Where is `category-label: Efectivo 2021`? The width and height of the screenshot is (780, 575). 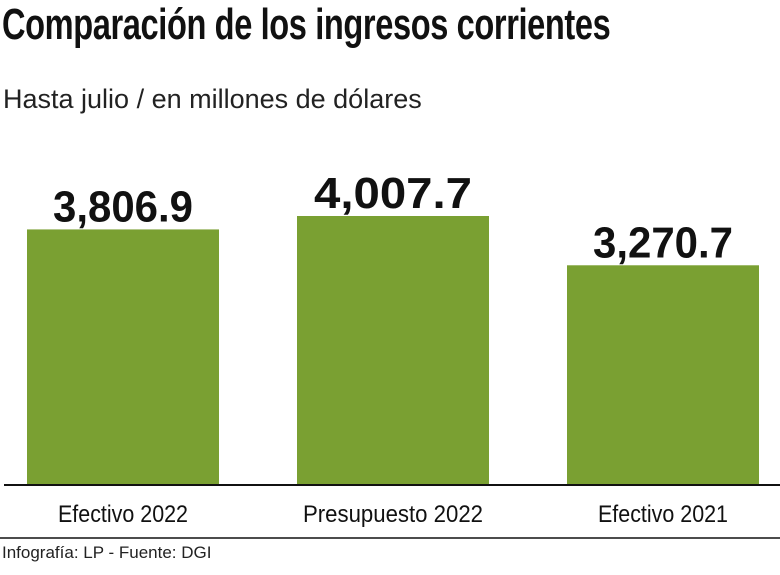
category-label: Efectivo 2021 is located at coordinates (663, 514).